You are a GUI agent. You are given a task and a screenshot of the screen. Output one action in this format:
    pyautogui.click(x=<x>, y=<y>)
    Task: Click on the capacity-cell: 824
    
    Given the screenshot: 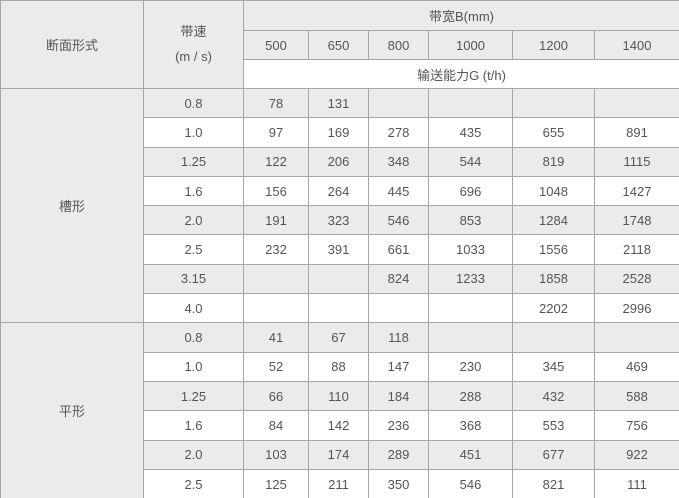 What is the action you would take?
    pyautogui.click(x=398, y=279)
    